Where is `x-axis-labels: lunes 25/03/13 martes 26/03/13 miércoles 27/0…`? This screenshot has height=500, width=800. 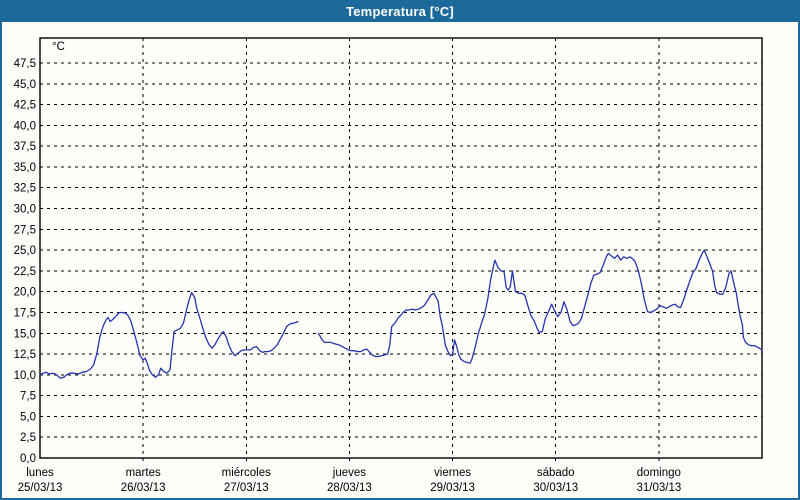
x-axis-labels: lunes 25/03/13 martes 26/03/13 miércoles 27/0… is located at coordinates (350, 480).